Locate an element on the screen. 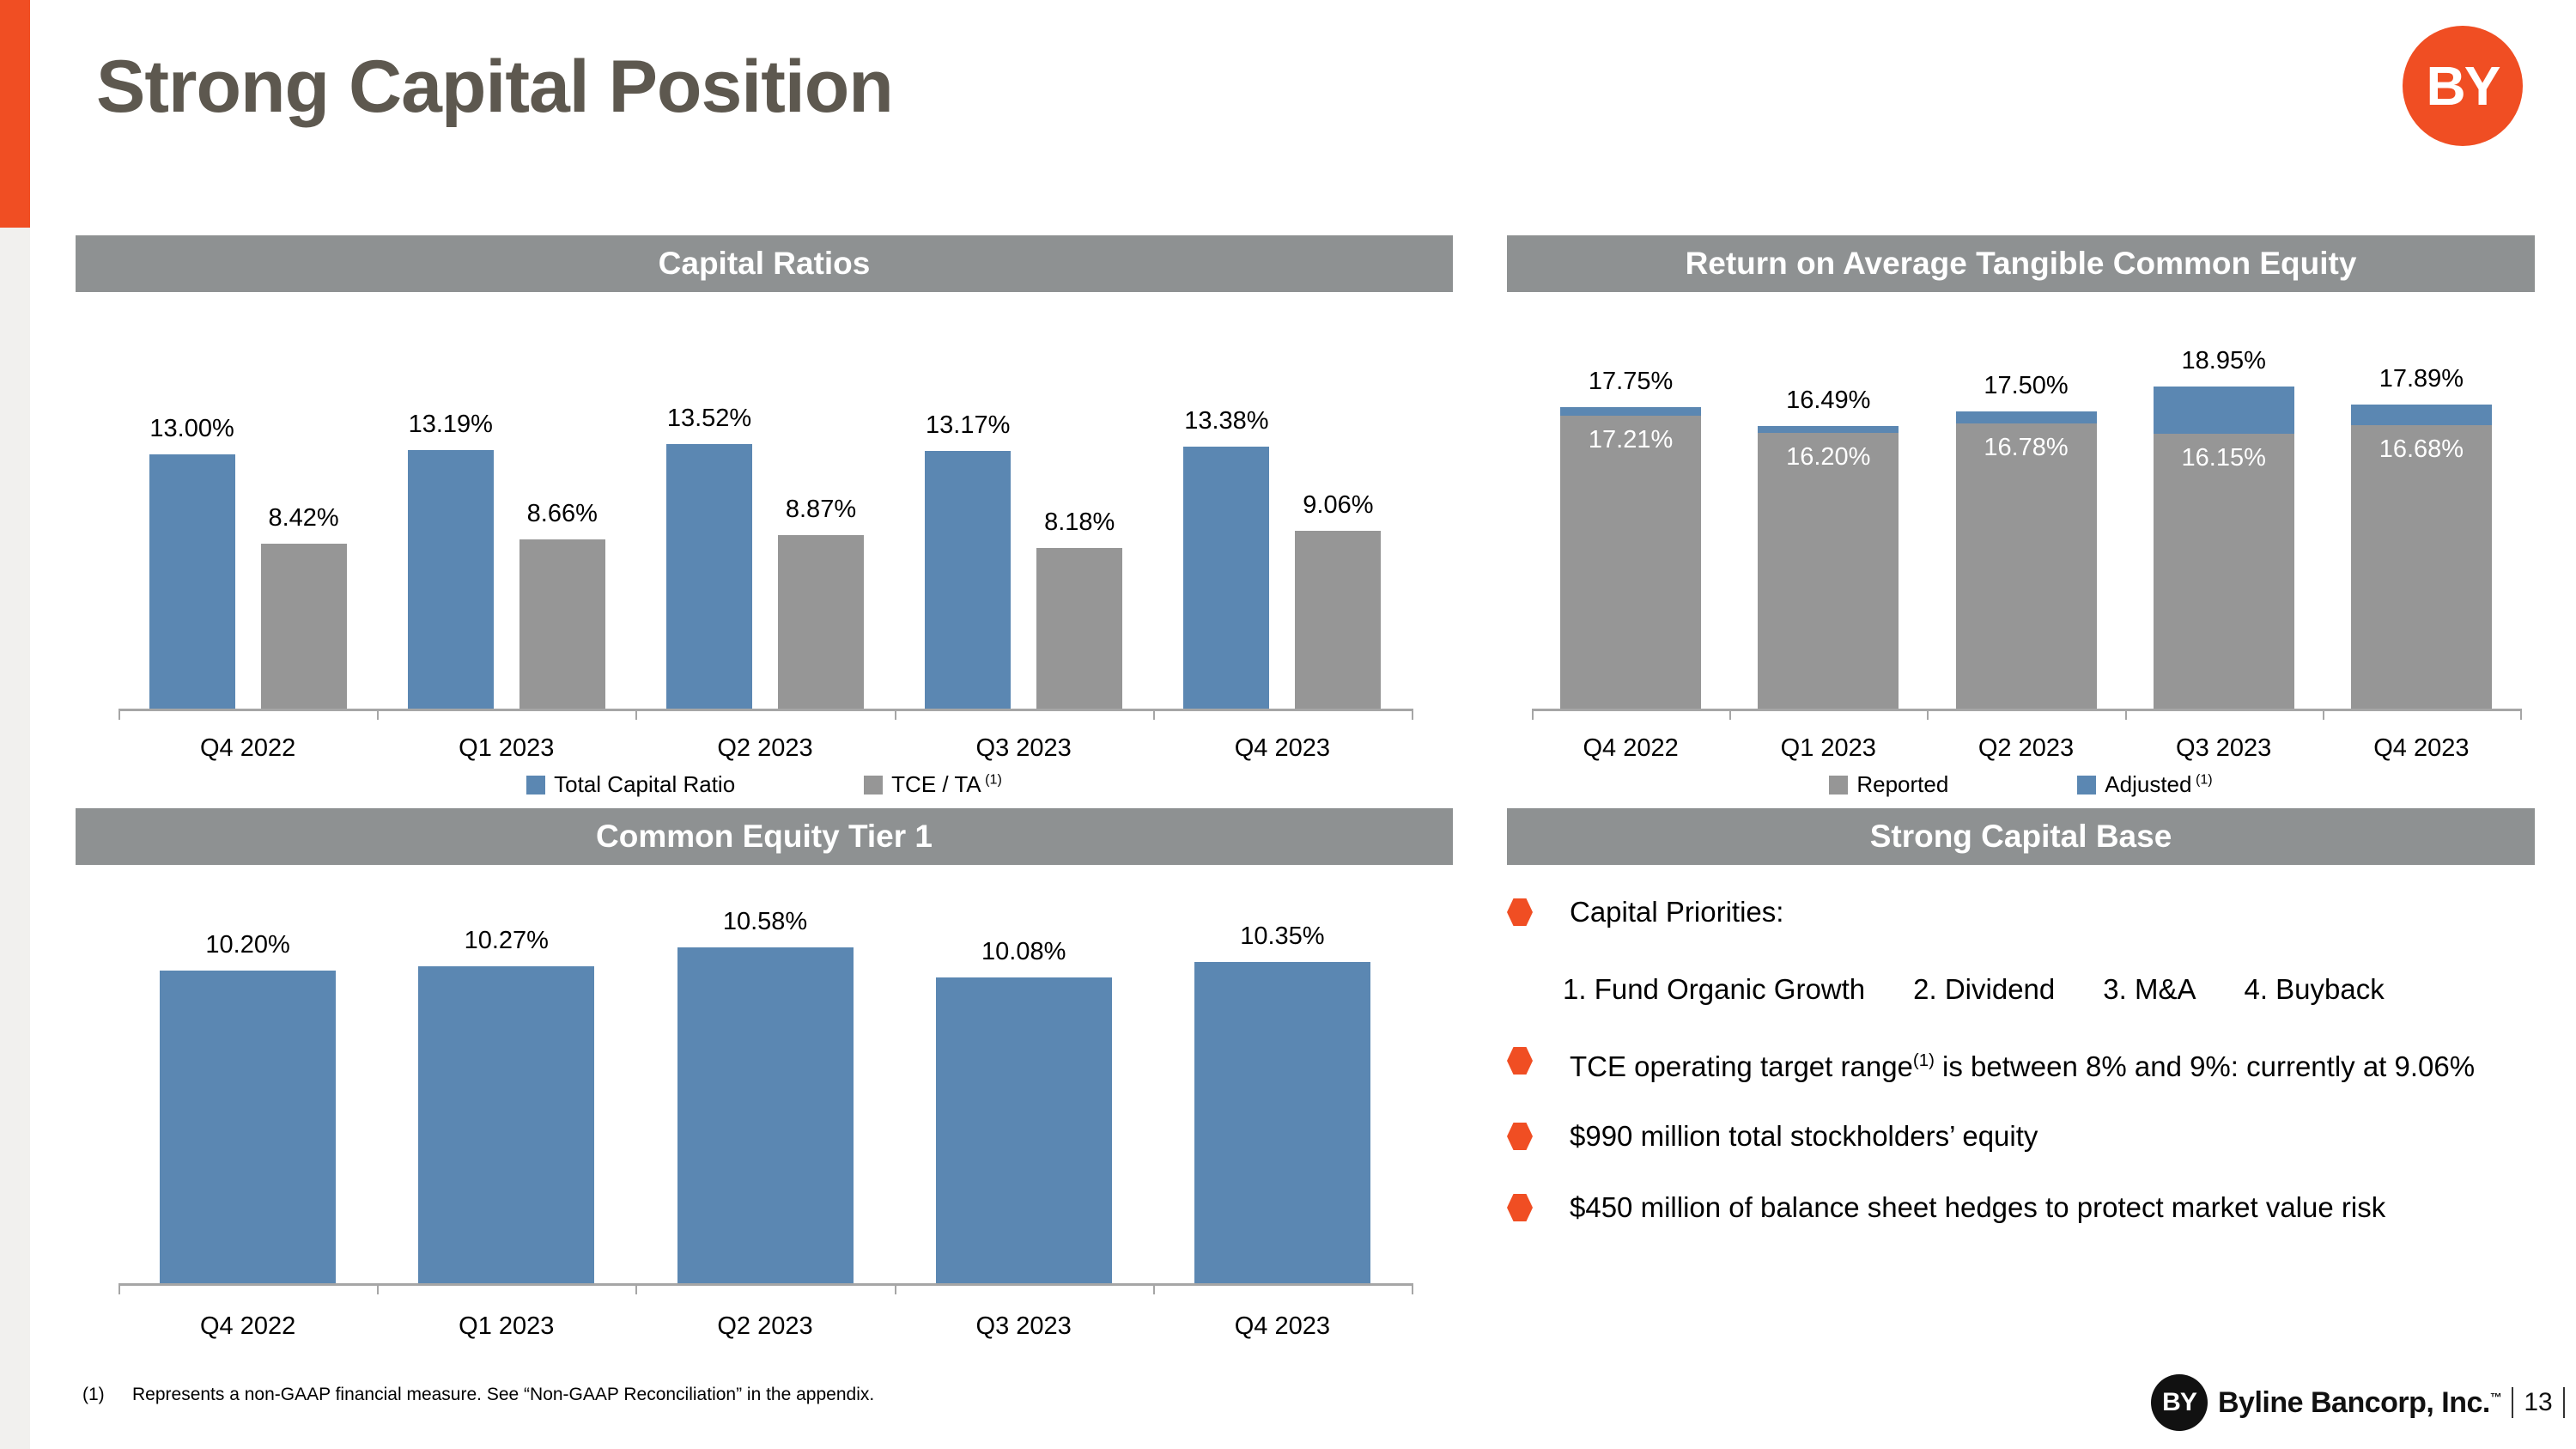  value-label: 10.27% is located at coordinates (507, 941).